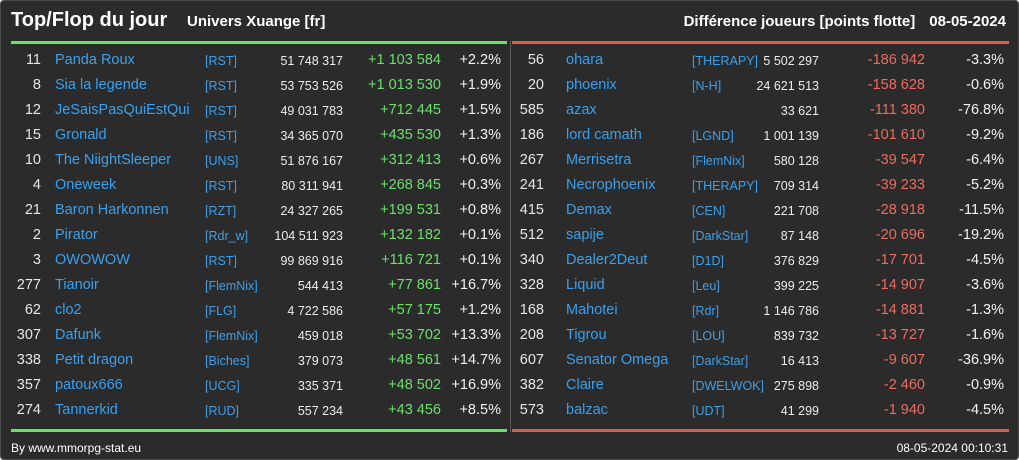  What do you see at coordinates (952, 448) in the screenshot?
I see `generated-timestamp: 08-05-2024 00:10:31` at bounding box center [952, 448].